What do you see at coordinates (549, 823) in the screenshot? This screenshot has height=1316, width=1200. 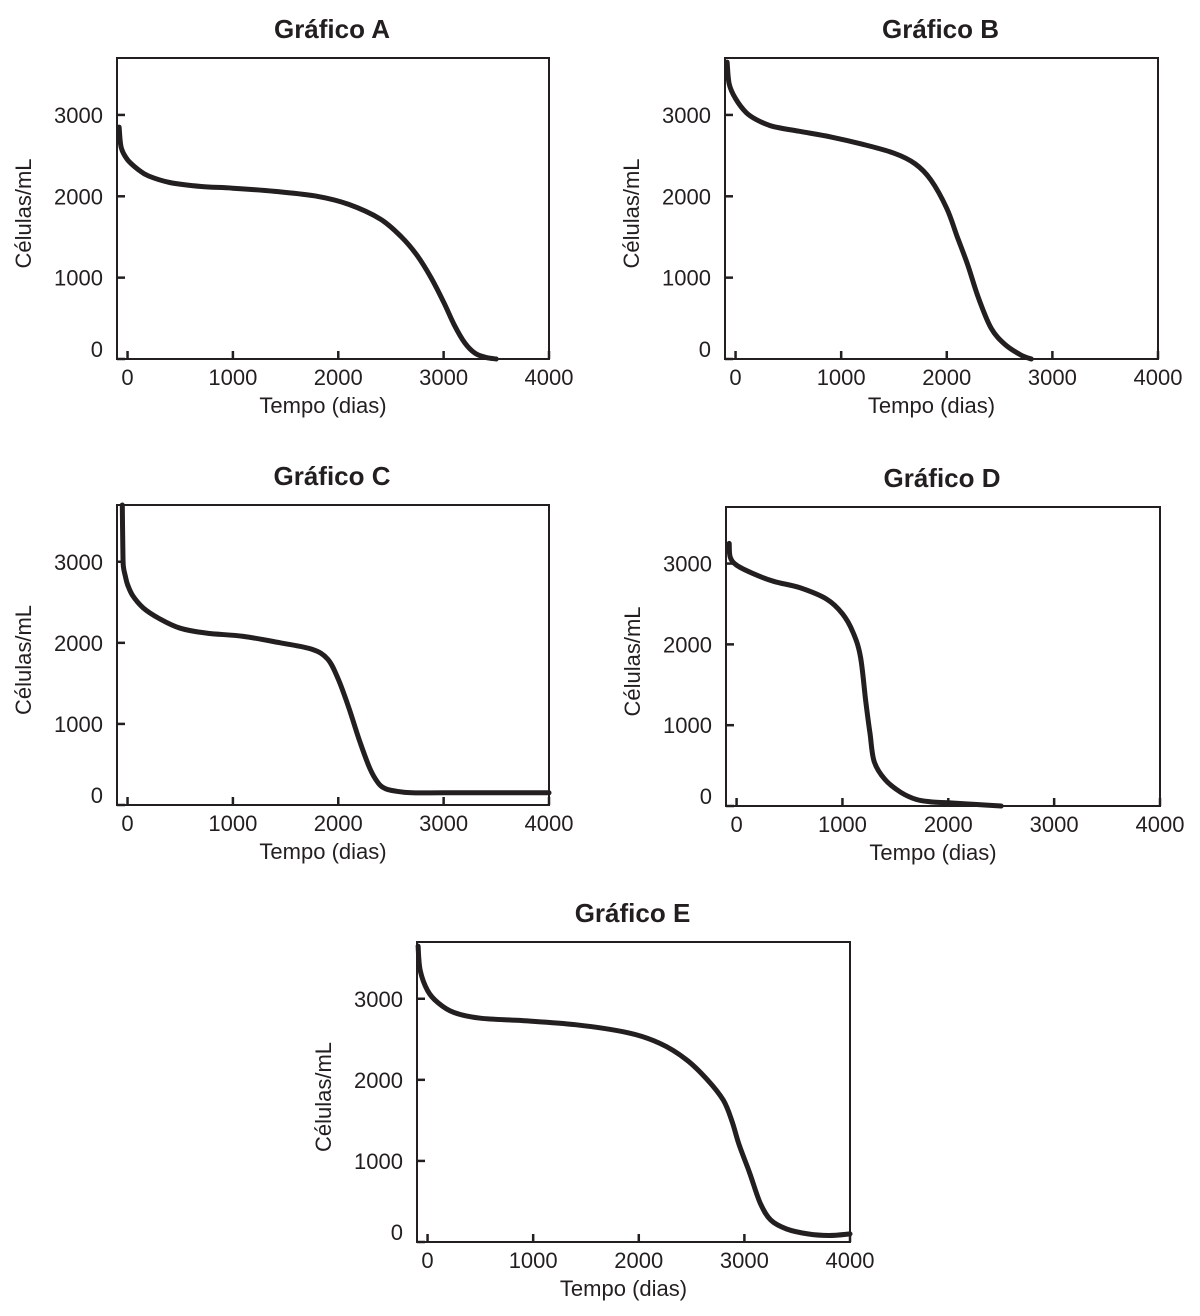 I see `chart-c-x-tick-label: 4000` at bounding box center [549, 823].